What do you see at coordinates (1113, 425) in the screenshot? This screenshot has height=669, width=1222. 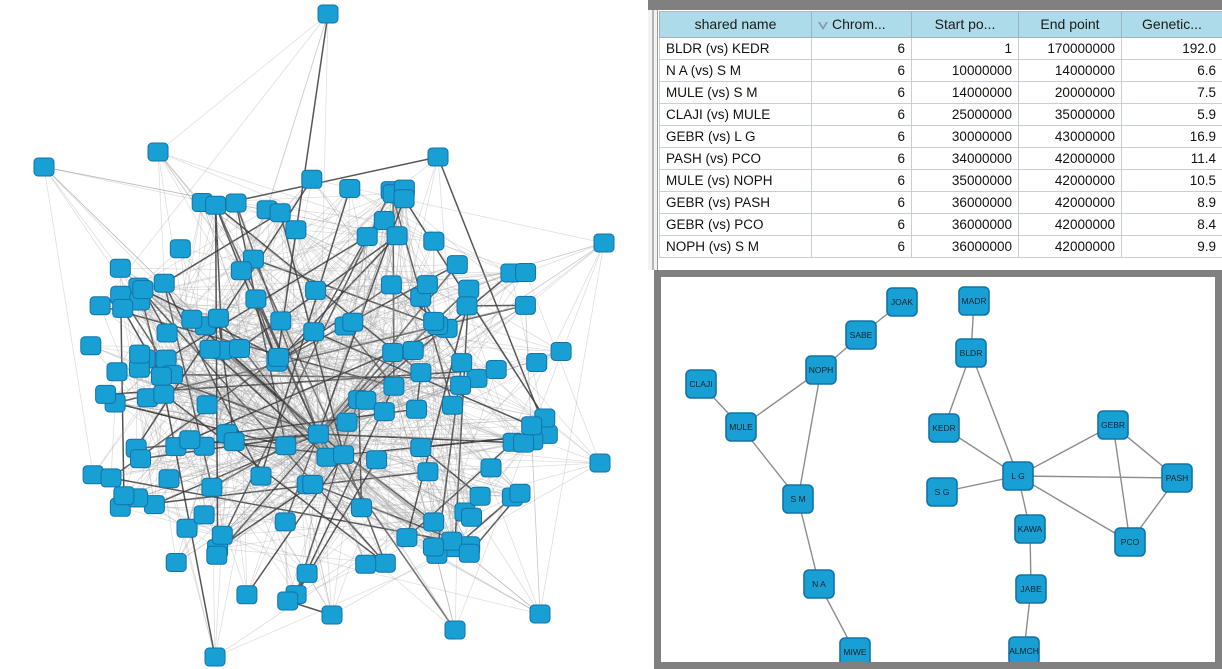 I see `subnetwork-node: GEBR` at bounding box center [1113, 425].